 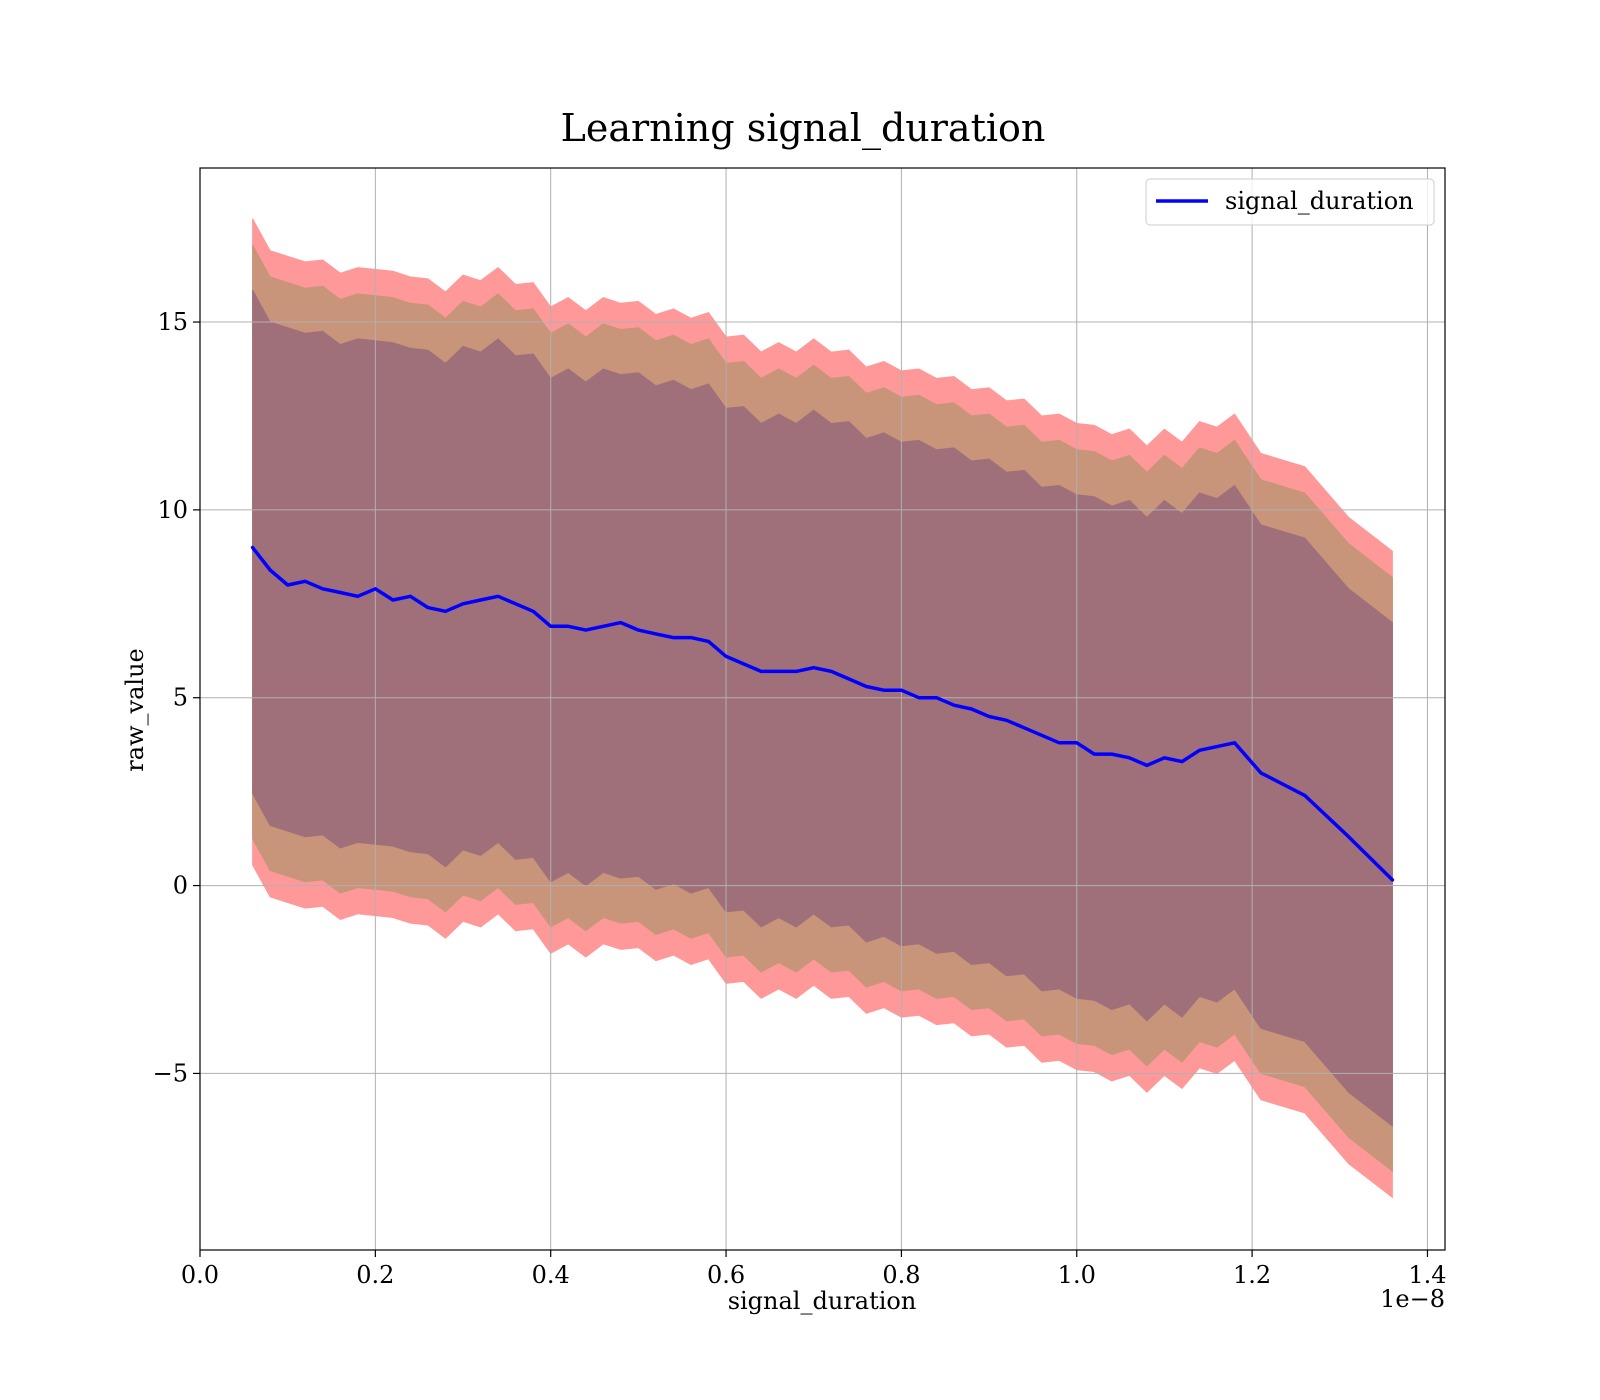 What do you see at coordinates (803, 128) in the screenshot?
I see `chart-title: Learning signal_duration` at bounding box center [803, 128].